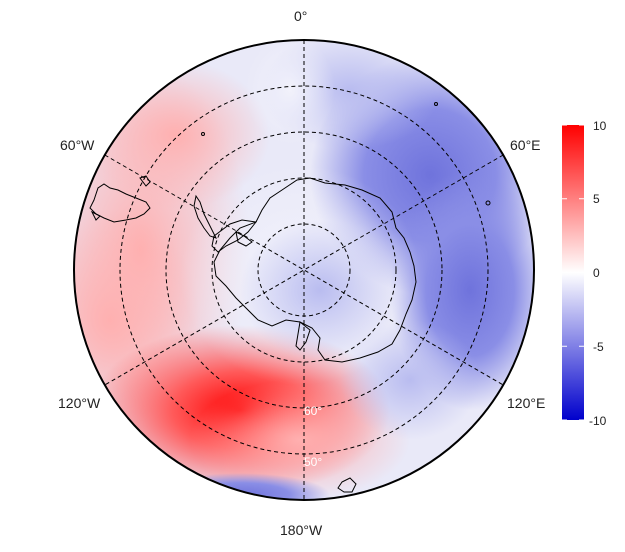 Image resolution: width=625 pixels, height=552 pixels. I want to click on coastline-antarctica, so click(314, 270).